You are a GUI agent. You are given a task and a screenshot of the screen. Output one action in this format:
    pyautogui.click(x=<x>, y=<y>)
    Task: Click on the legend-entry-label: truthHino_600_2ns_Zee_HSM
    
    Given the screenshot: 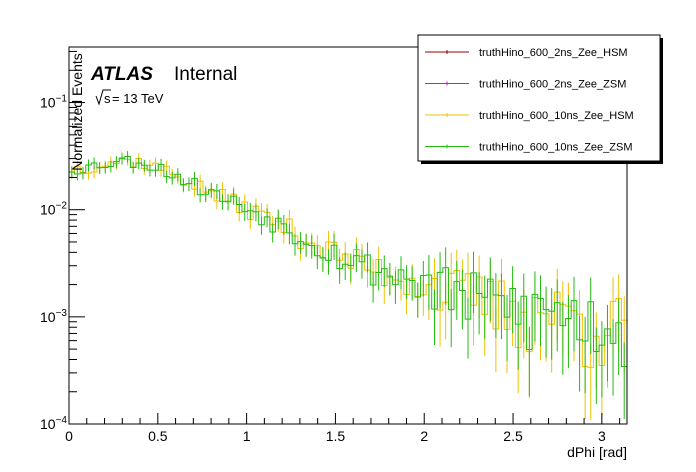 What is the action you would take?
    pyautogui.click(x=553, y=53)
    